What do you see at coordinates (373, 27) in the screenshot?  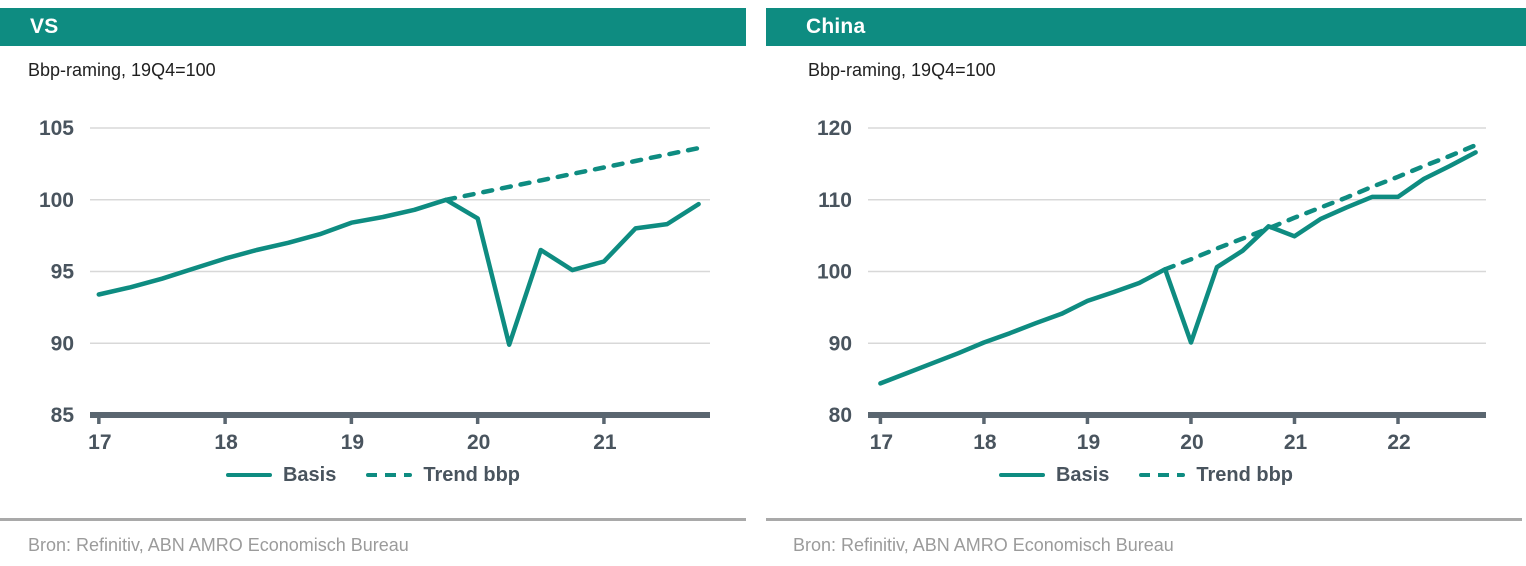 I see `vs-header-bar: VS` at bounding box center [373, 27].